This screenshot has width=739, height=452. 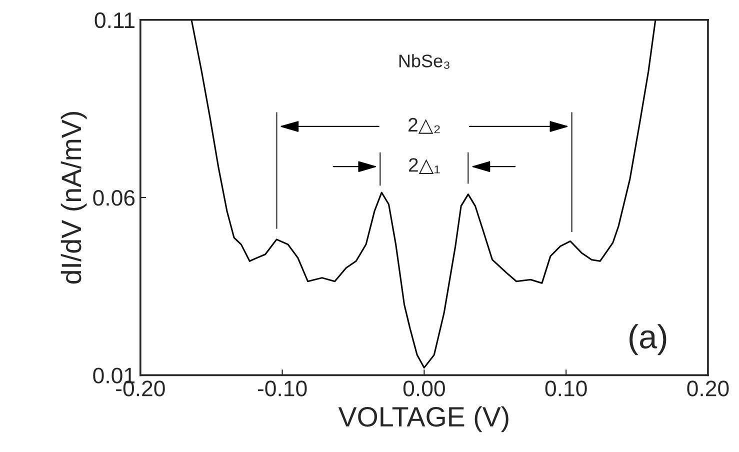 I want to click on y-tick-label: 0.06, so click(x=114, y=198).